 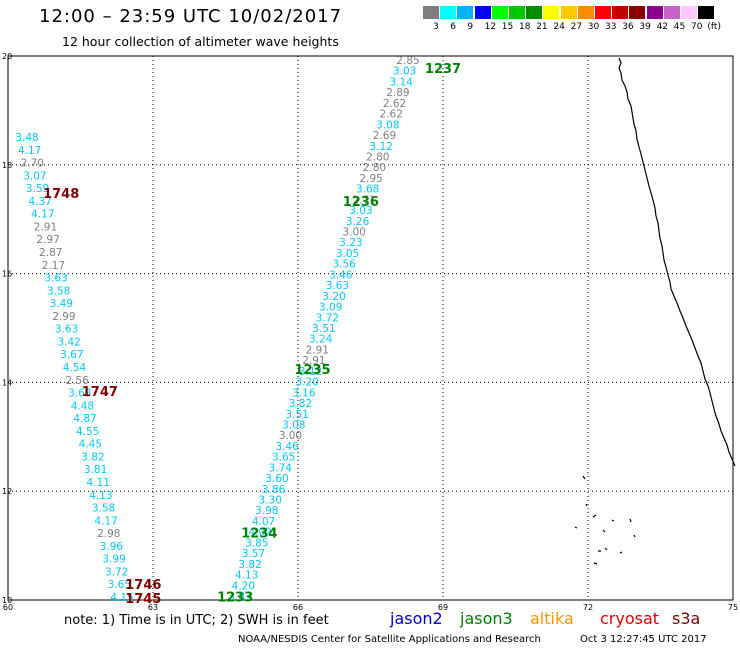 What do you see at coordinates (490, 27) in the screenshot?
I see `colorbar-label: 12` at bounding box center [490, 27].